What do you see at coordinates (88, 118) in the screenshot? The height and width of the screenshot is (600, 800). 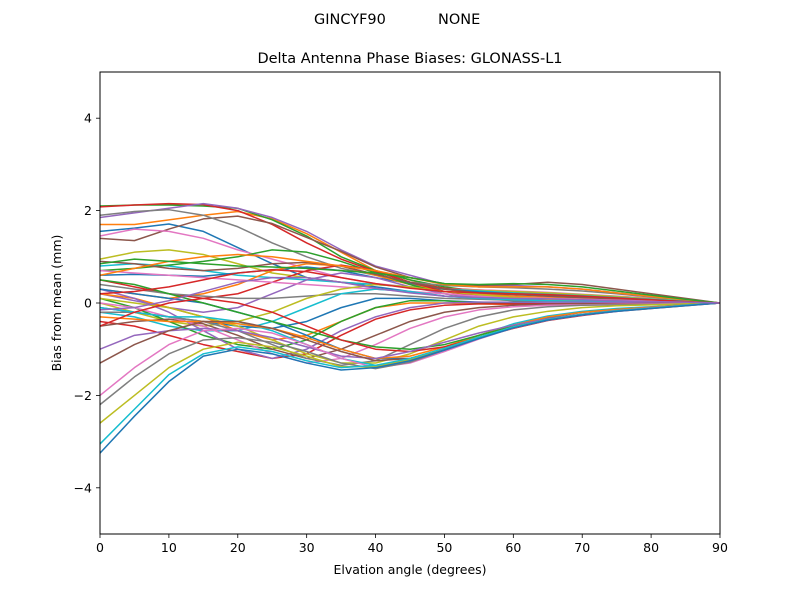 I see `y-tick-label: 4` at bounding box center [88, 118].